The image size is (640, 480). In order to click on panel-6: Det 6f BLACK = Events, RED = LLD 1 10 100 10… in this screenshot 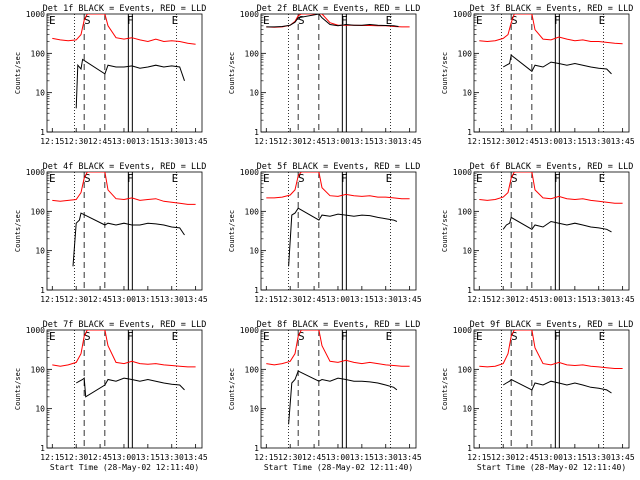, I will do `click(538, 233)`.